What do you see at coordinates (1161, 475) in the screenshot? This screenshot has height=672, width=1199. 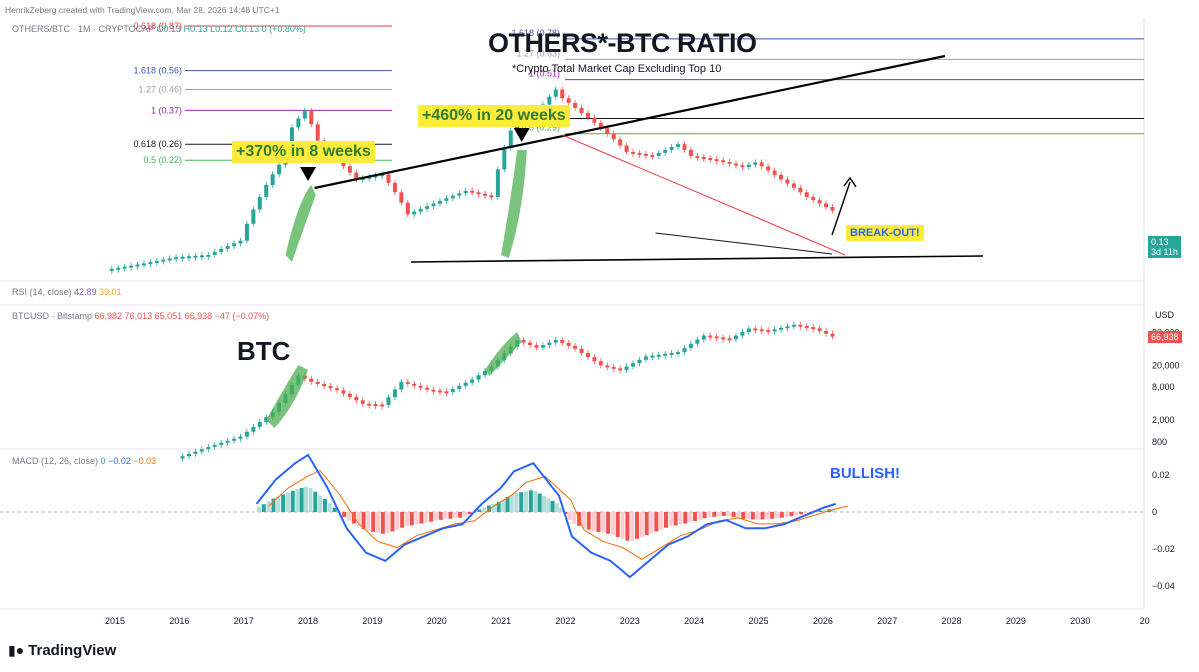 I see `macd-axis-tick: 0.02` at bounding box center [1161, 475].